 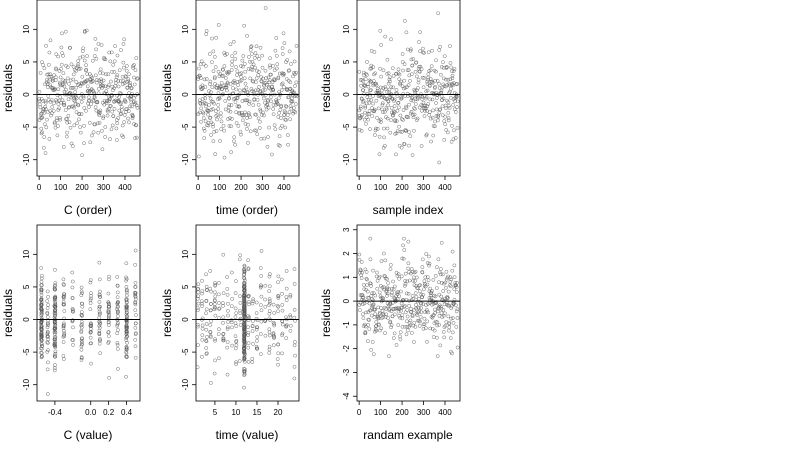 I want to click on x-axis-ticks: 0 100 200 300 400, so click(x=404, y=409).